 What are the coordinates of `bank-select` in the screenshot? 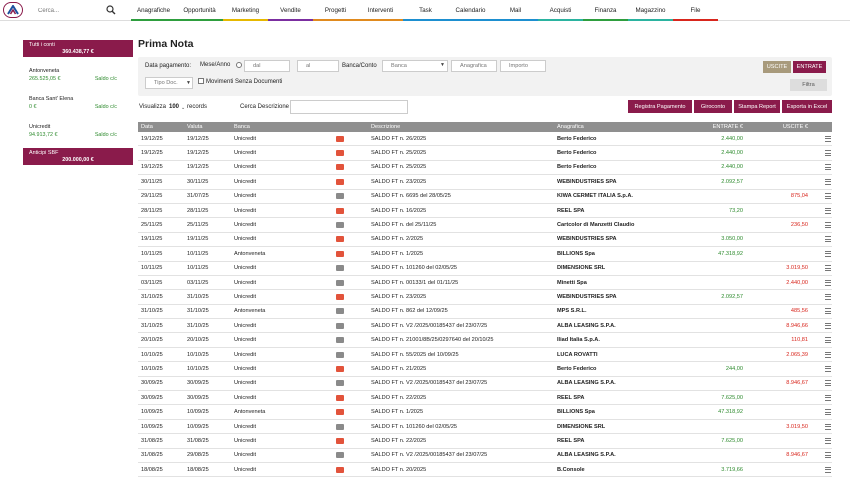 It's located at (415, 66).